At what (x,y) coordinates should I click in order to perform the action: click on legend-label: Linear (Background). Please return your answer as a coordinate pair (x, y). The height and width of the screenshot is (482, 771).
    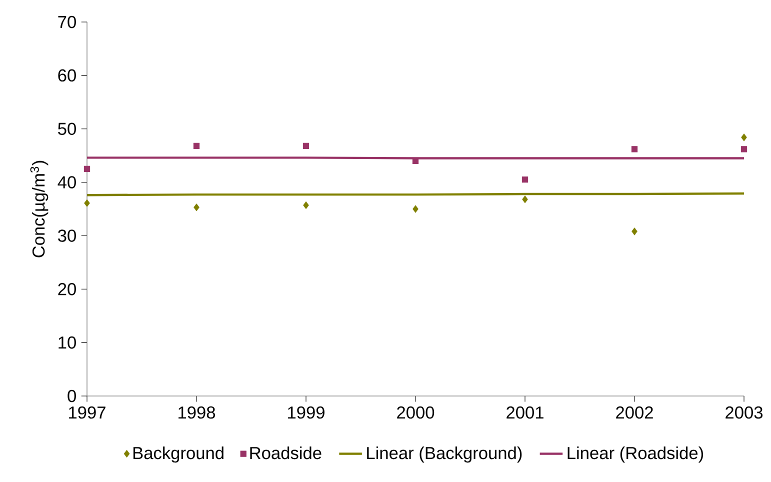
    Looking at the image, I should click on (444, 454).